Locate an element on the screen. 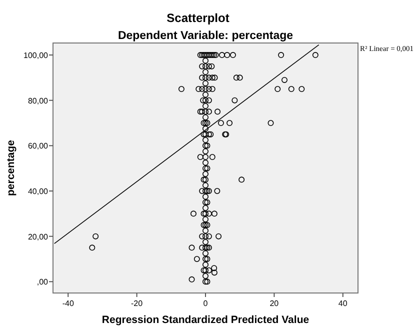 The width and height of the screenshot is (416, 333). y-axis-title: percentage is located at coordinates (11, 168).